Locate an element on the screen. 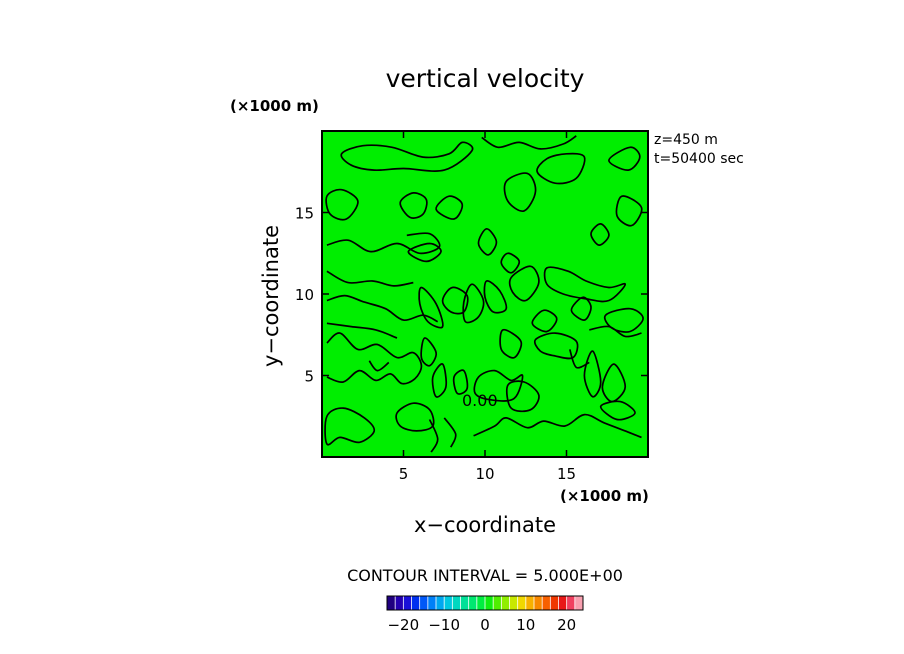 The image size is (904, 654). info-line-time: t=50400 sec is located at coordinates (699, 159).